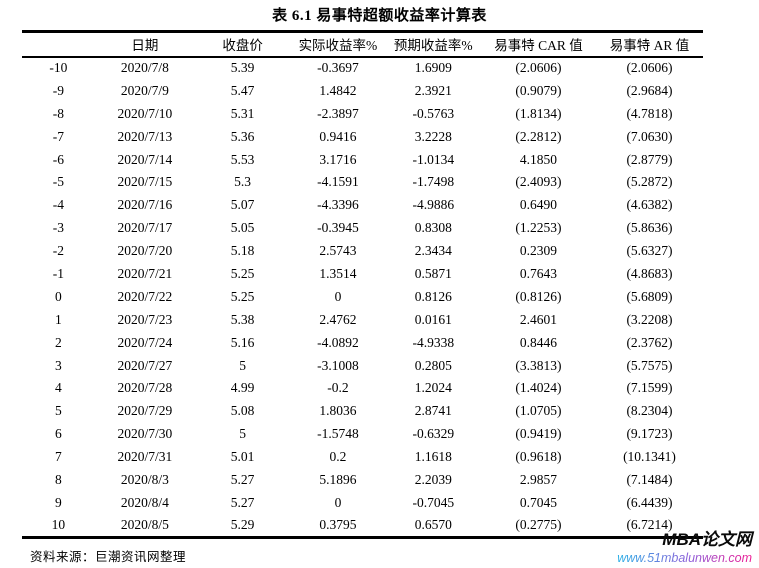 This screenshot has width=759, height=568. Describe the element at coordinates (58, 524) in the screenshot. I see `table-cell: 10` at that location.